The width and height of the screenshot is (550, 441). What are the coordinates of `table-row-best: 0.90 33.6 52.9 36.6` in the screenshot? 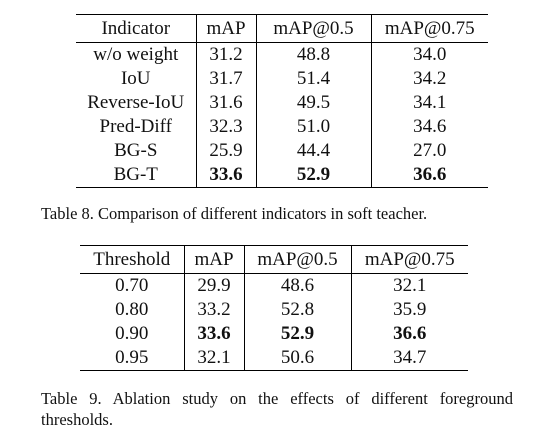 It's located at (274, 334).